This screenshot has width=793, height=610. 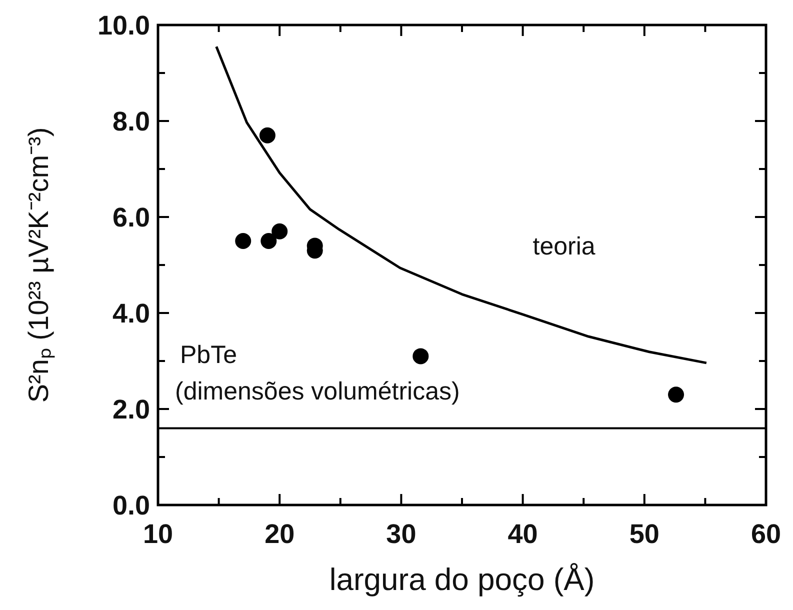 What do you see at coordinates (123, 25) in the screenshot?
I see `y-tick-label: 10.0` at bounding box center [123, 25].